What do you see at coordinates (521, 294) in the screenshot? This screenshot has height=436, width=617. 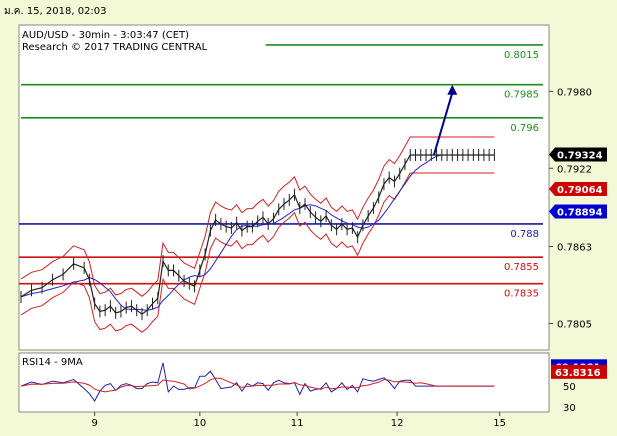 I see `level-label: 0.7835` at bounding box center [521, 294].